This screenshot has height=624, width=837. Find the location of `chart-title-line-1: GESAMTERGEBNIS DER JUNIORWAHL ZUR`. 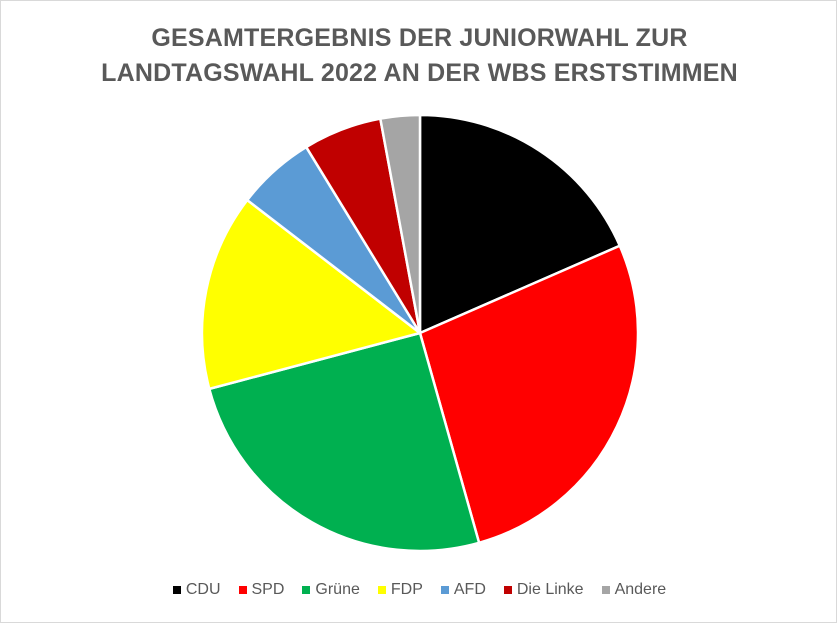

chart-title-line-1: GESAMTERGEBNIS DER JUNIORWAHL ZUR is located at coordinates (419, 38).